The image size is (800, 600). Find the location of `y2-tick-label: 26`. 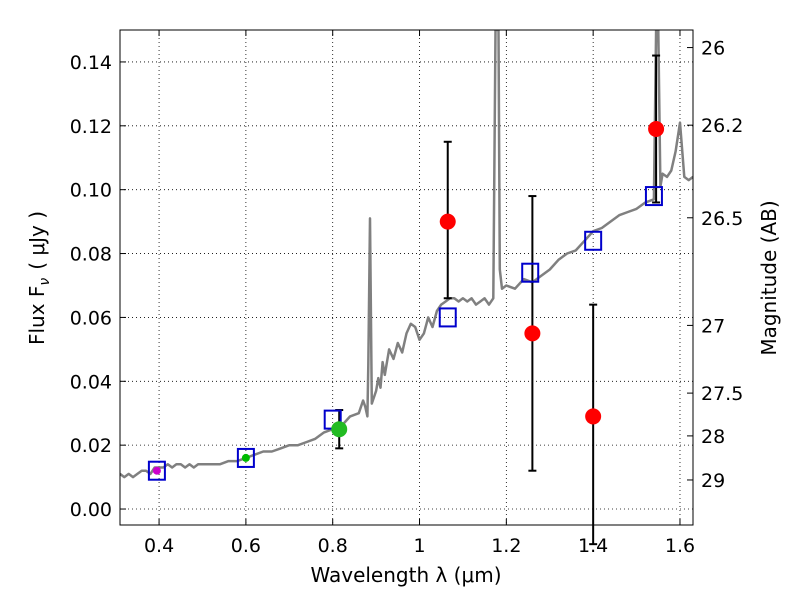

y2-tick-label: 26 is located at coordinates (713, 49).